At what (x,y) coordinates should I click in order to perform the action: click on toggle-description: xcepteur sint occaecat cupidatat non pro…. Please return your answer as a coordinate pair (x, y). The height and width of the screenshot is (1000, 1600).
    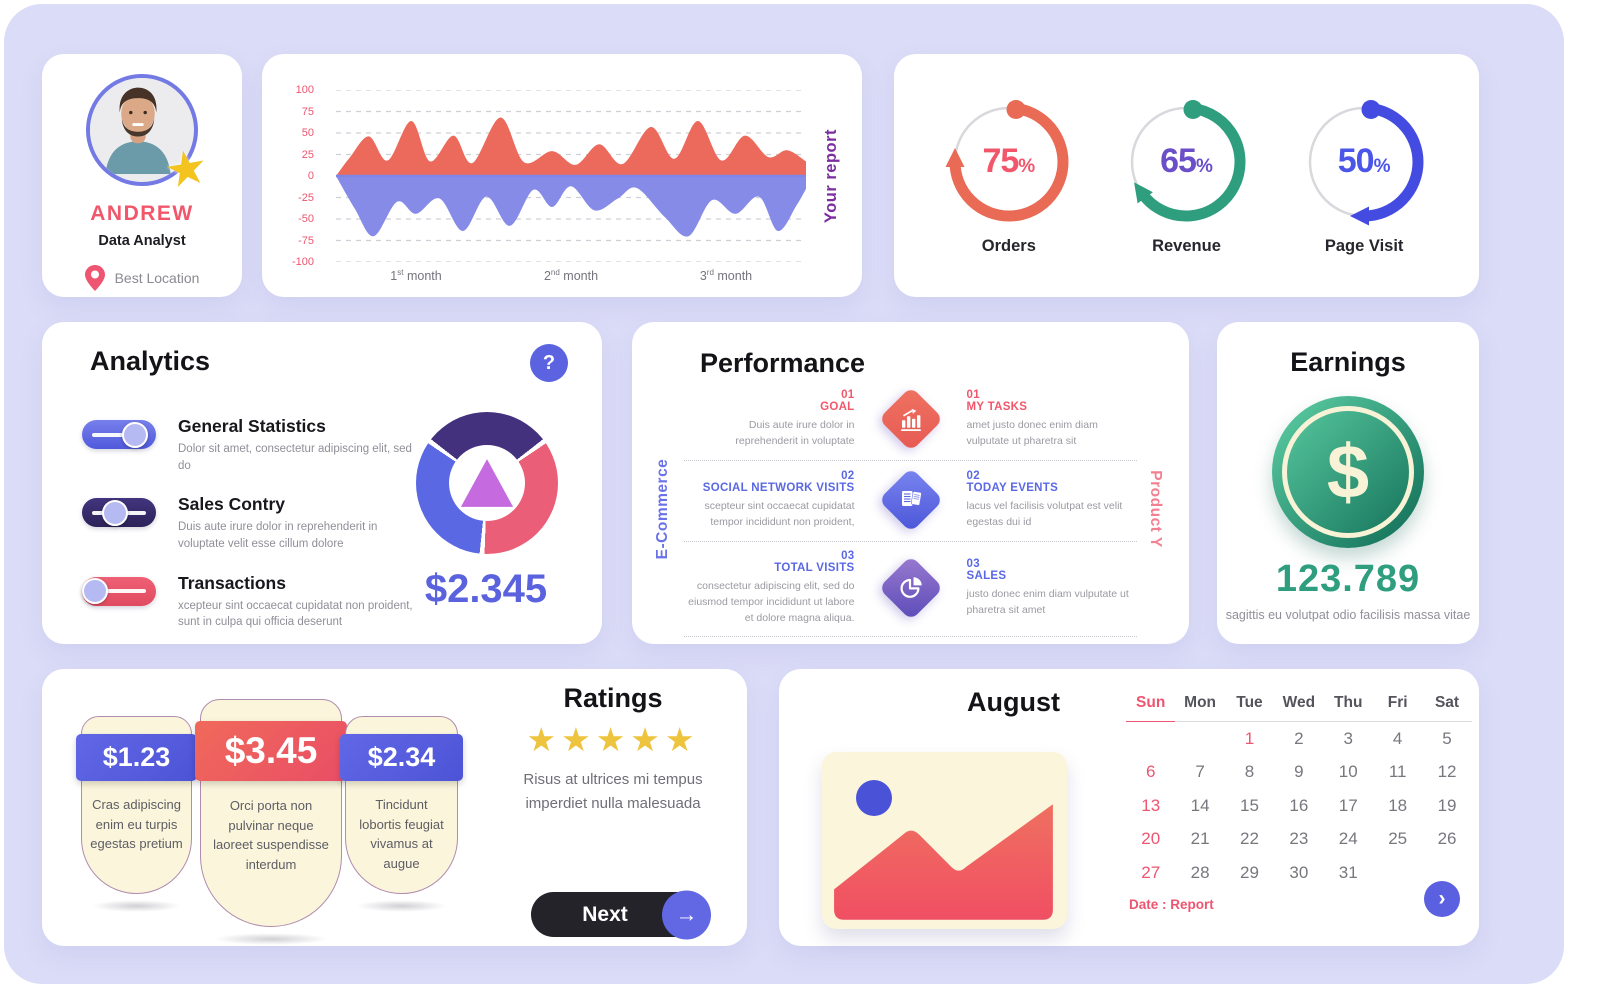
    Looking at the image, I should click on (295, 614).